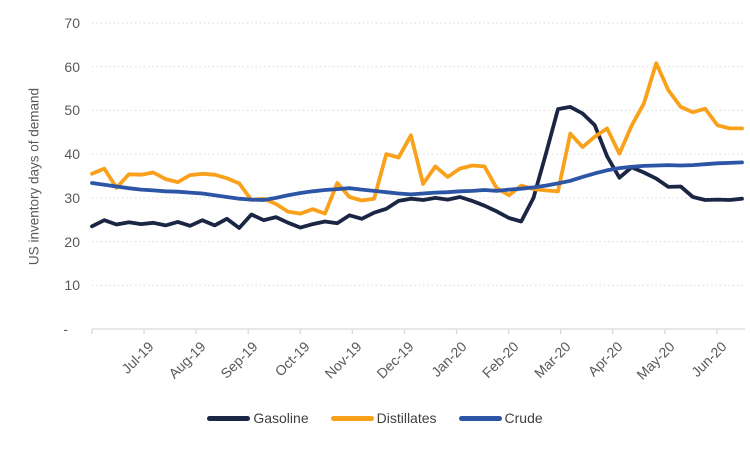 The image size is (750, 450). I want to click on y-tick-label: 50, so click(72, 110).